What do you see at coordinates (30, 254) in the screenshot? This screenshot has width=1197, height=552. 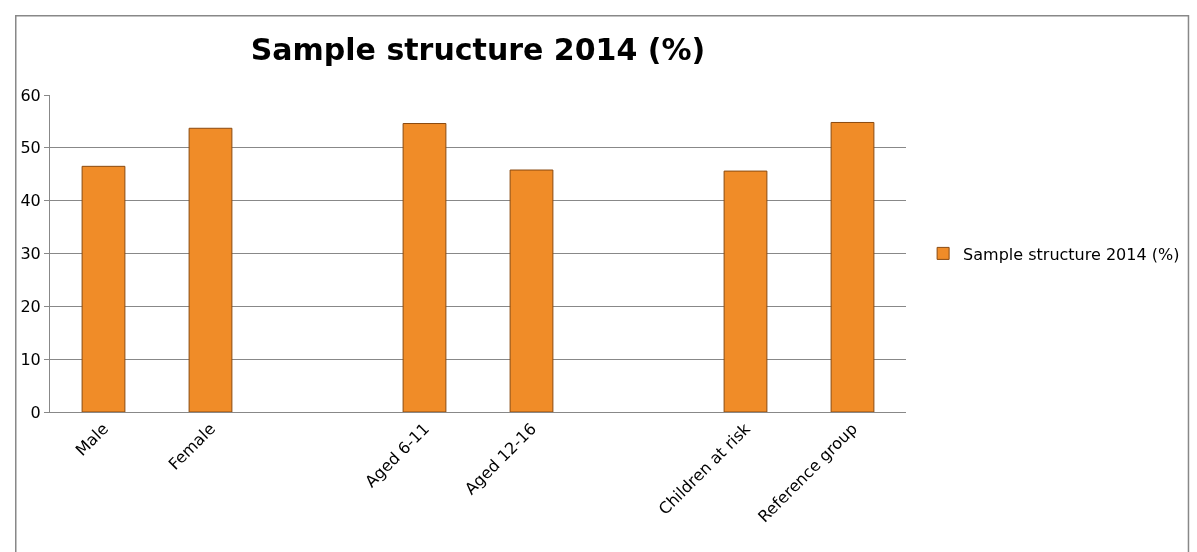 I see `y-tick-label: 30` at bounding box center [30, 254].